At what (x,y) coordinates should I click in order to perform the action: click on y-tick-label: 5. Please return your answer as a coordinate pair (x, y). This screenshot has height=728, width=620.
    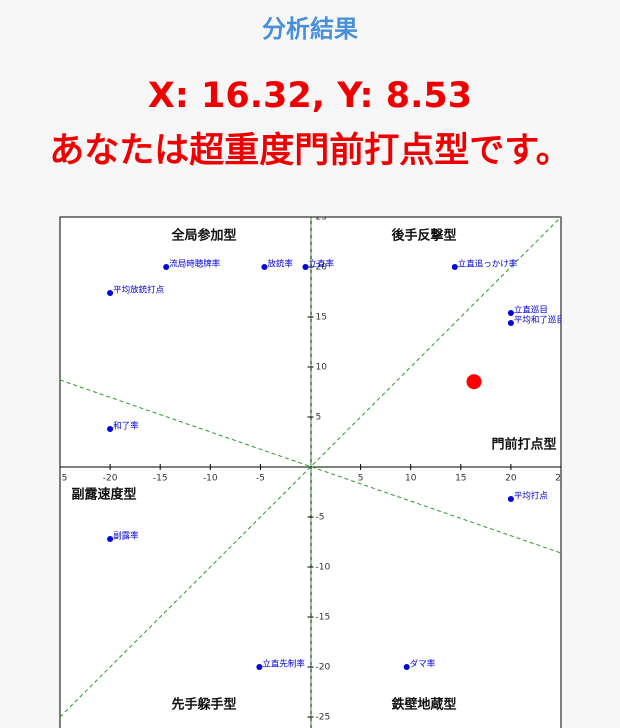
    Looking at the image, I should click on (319, 418).